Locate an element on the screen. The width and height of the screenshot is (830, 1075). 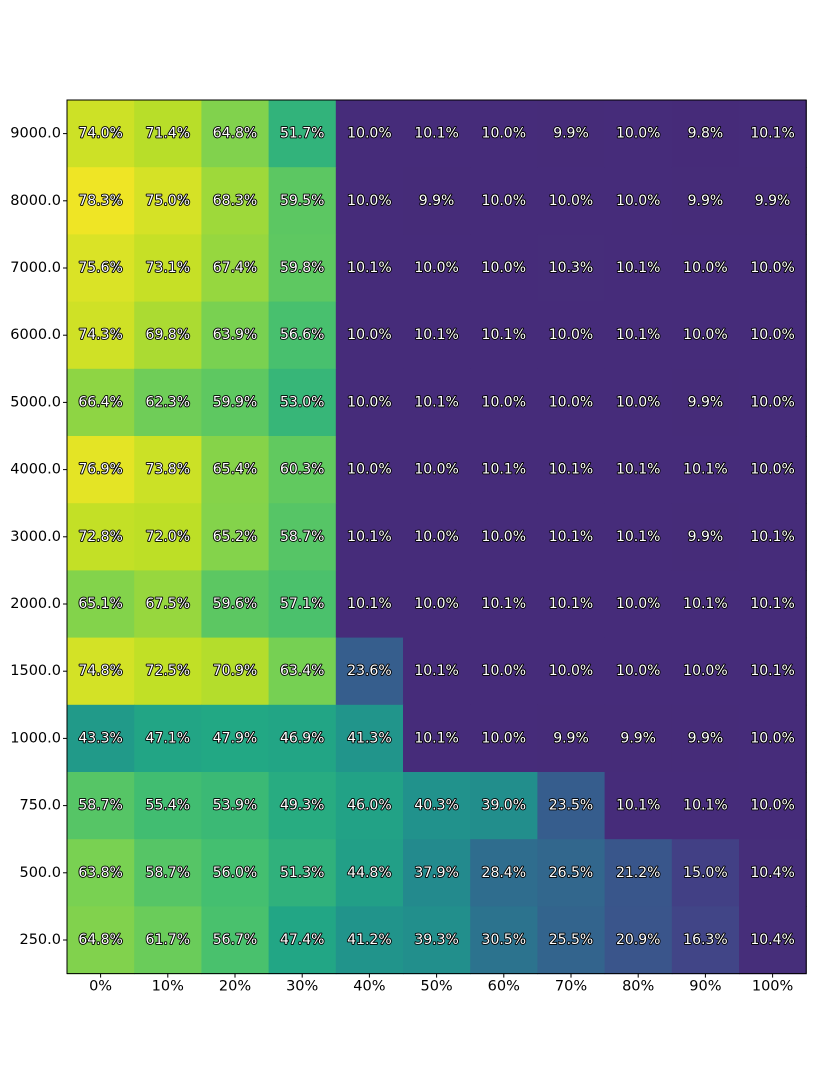
cell-value-label: 41.3% is located at coordinates (369, 738).